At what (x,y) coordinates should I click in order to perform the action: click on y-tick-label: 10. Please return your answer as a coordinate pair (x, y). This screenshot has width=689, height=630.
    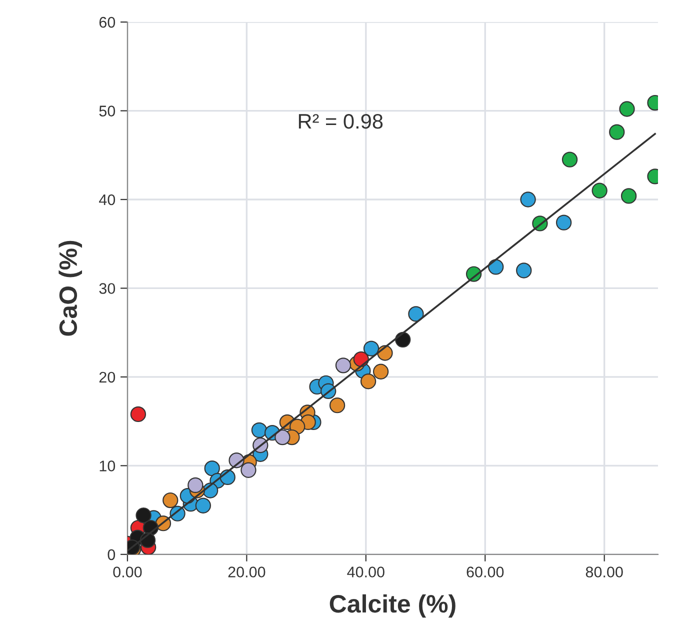
    Looking at the image, I should click on (108, 466).